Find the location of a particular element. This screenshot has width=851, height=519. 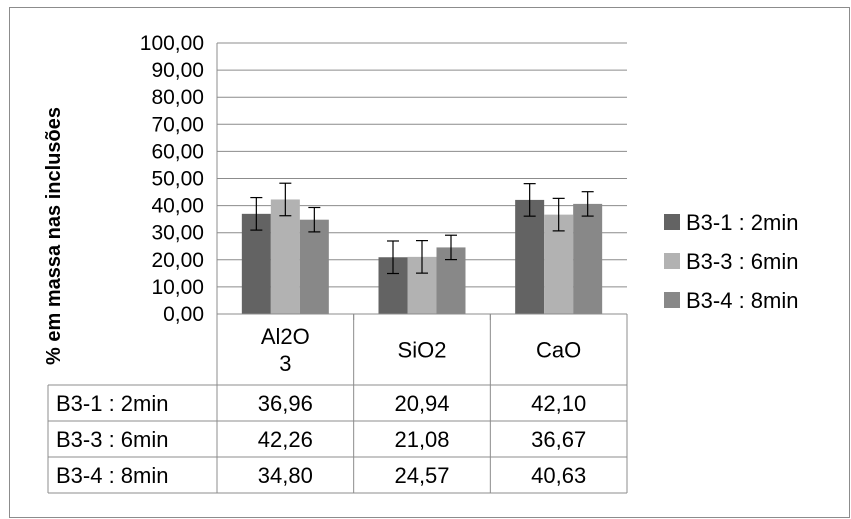

table-cell-value: 42,26 is located at coordinates (285, 439).